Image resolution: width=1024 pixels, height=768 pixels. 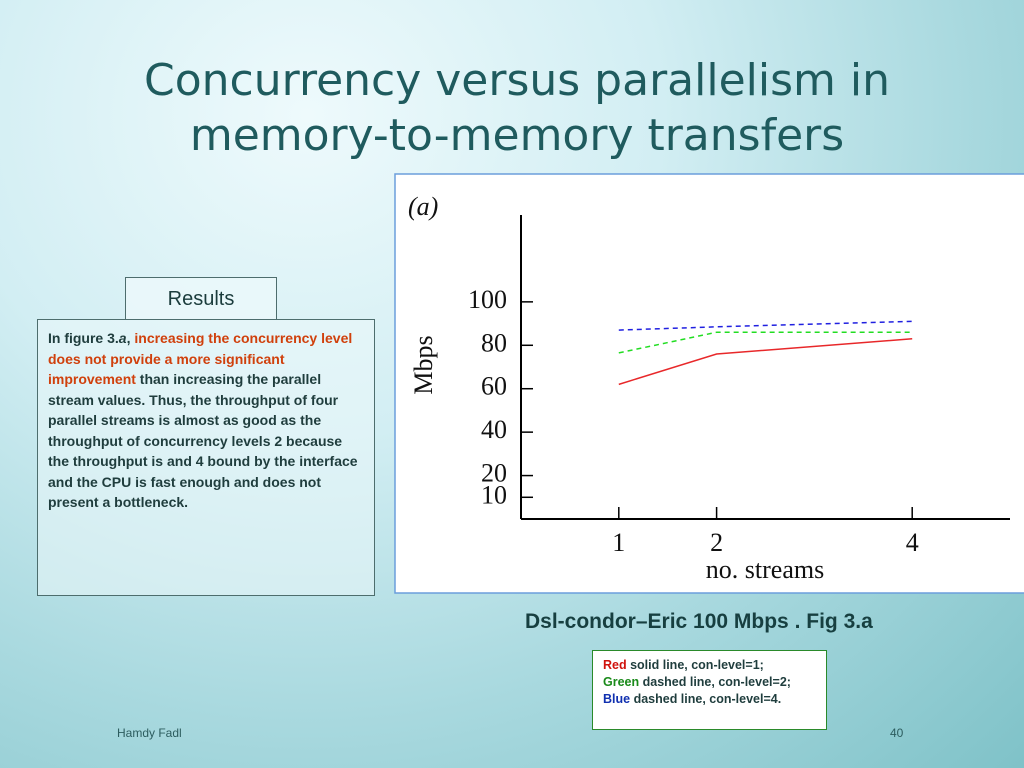 I want to click on page-number: 40, so click(x=897, y=733).